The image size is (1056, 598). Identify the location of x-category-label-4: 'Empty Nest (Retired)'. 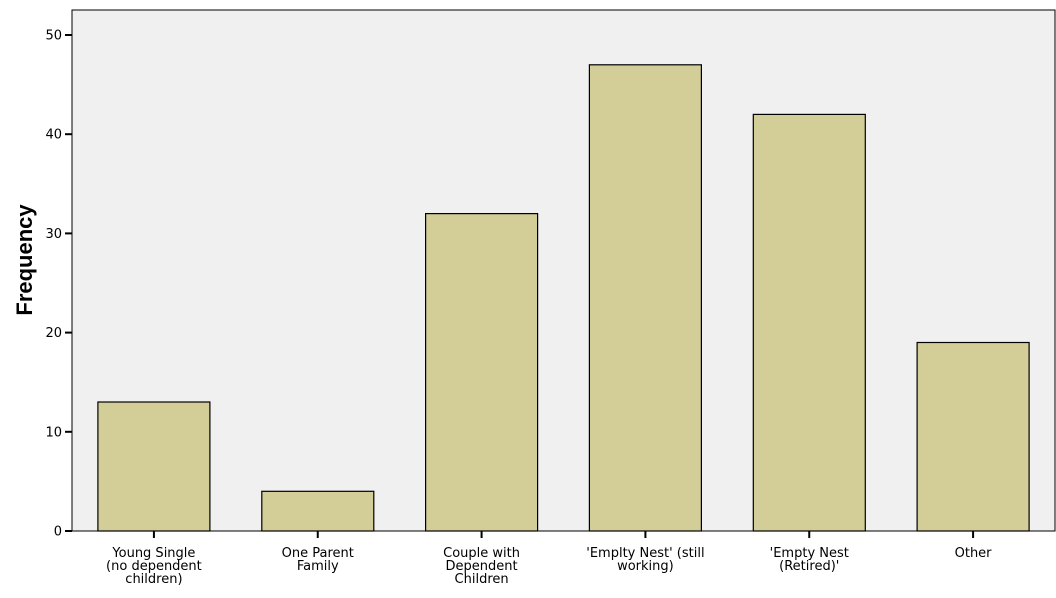
(809, 560).